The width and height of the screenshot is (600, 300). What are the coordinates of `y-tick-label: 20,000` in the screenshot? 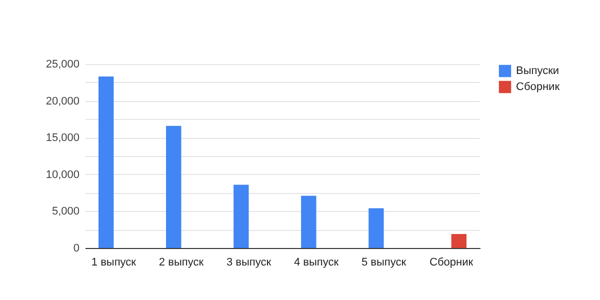 It's located at (63, 101).